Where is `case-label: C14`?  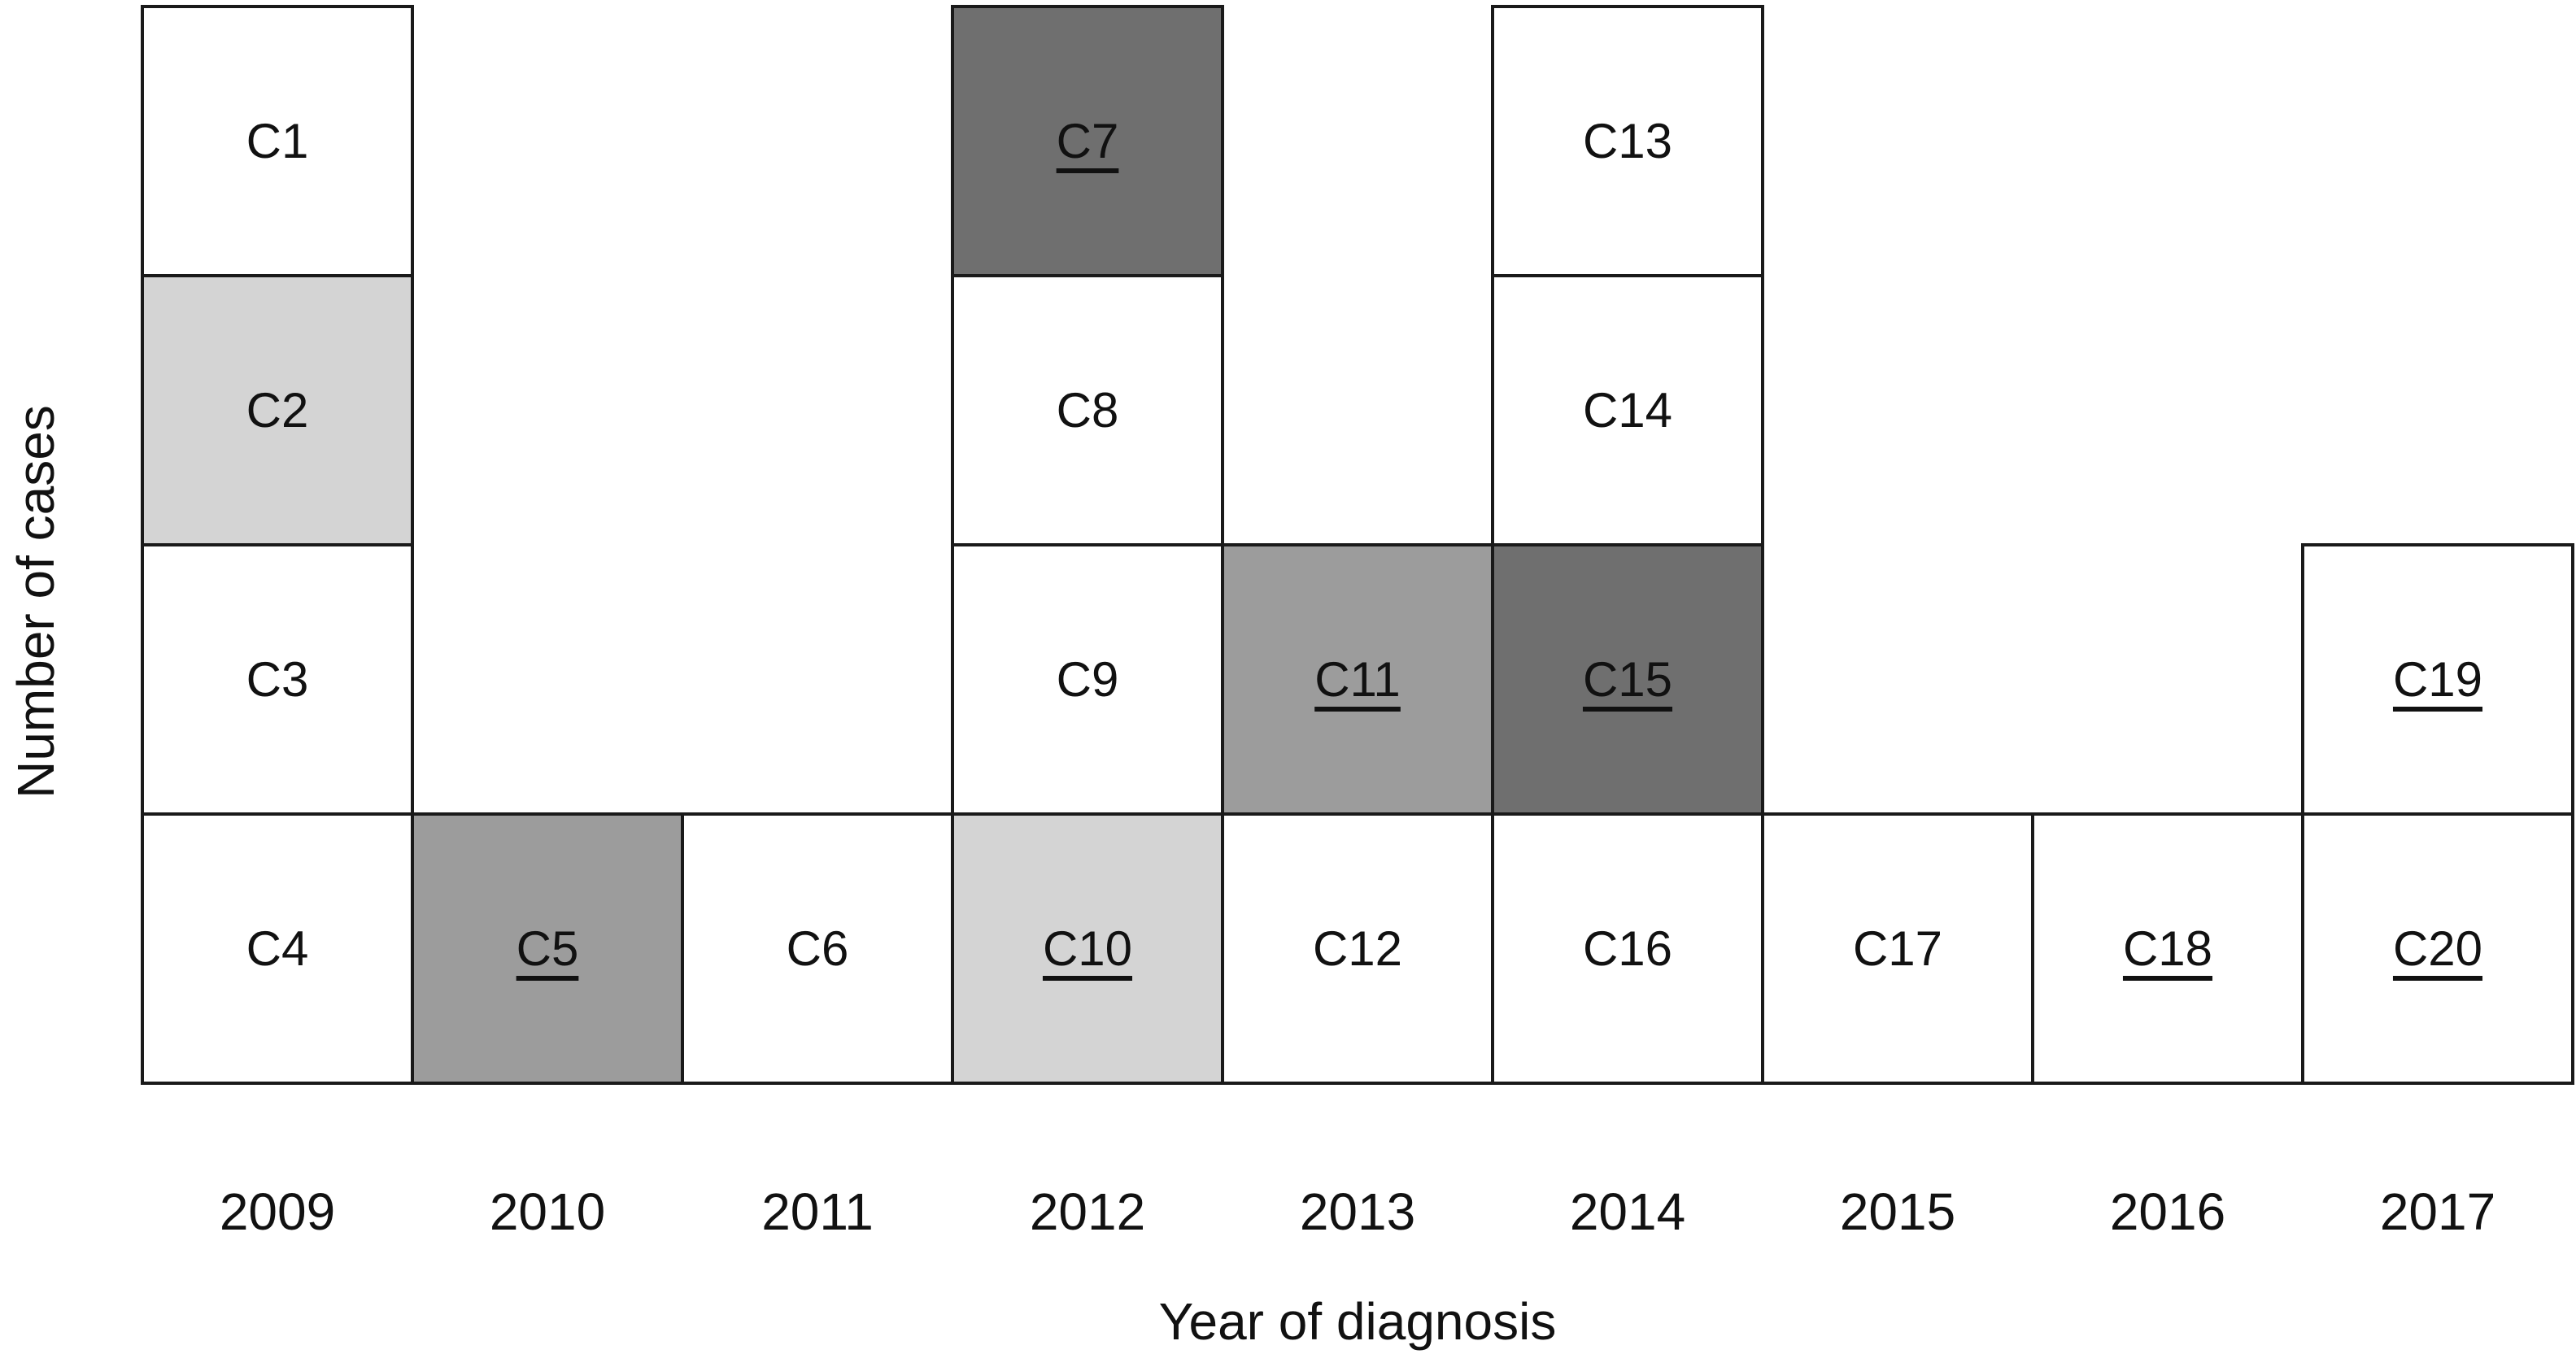 case-label: C14 is located at coordinates (1627, 410).